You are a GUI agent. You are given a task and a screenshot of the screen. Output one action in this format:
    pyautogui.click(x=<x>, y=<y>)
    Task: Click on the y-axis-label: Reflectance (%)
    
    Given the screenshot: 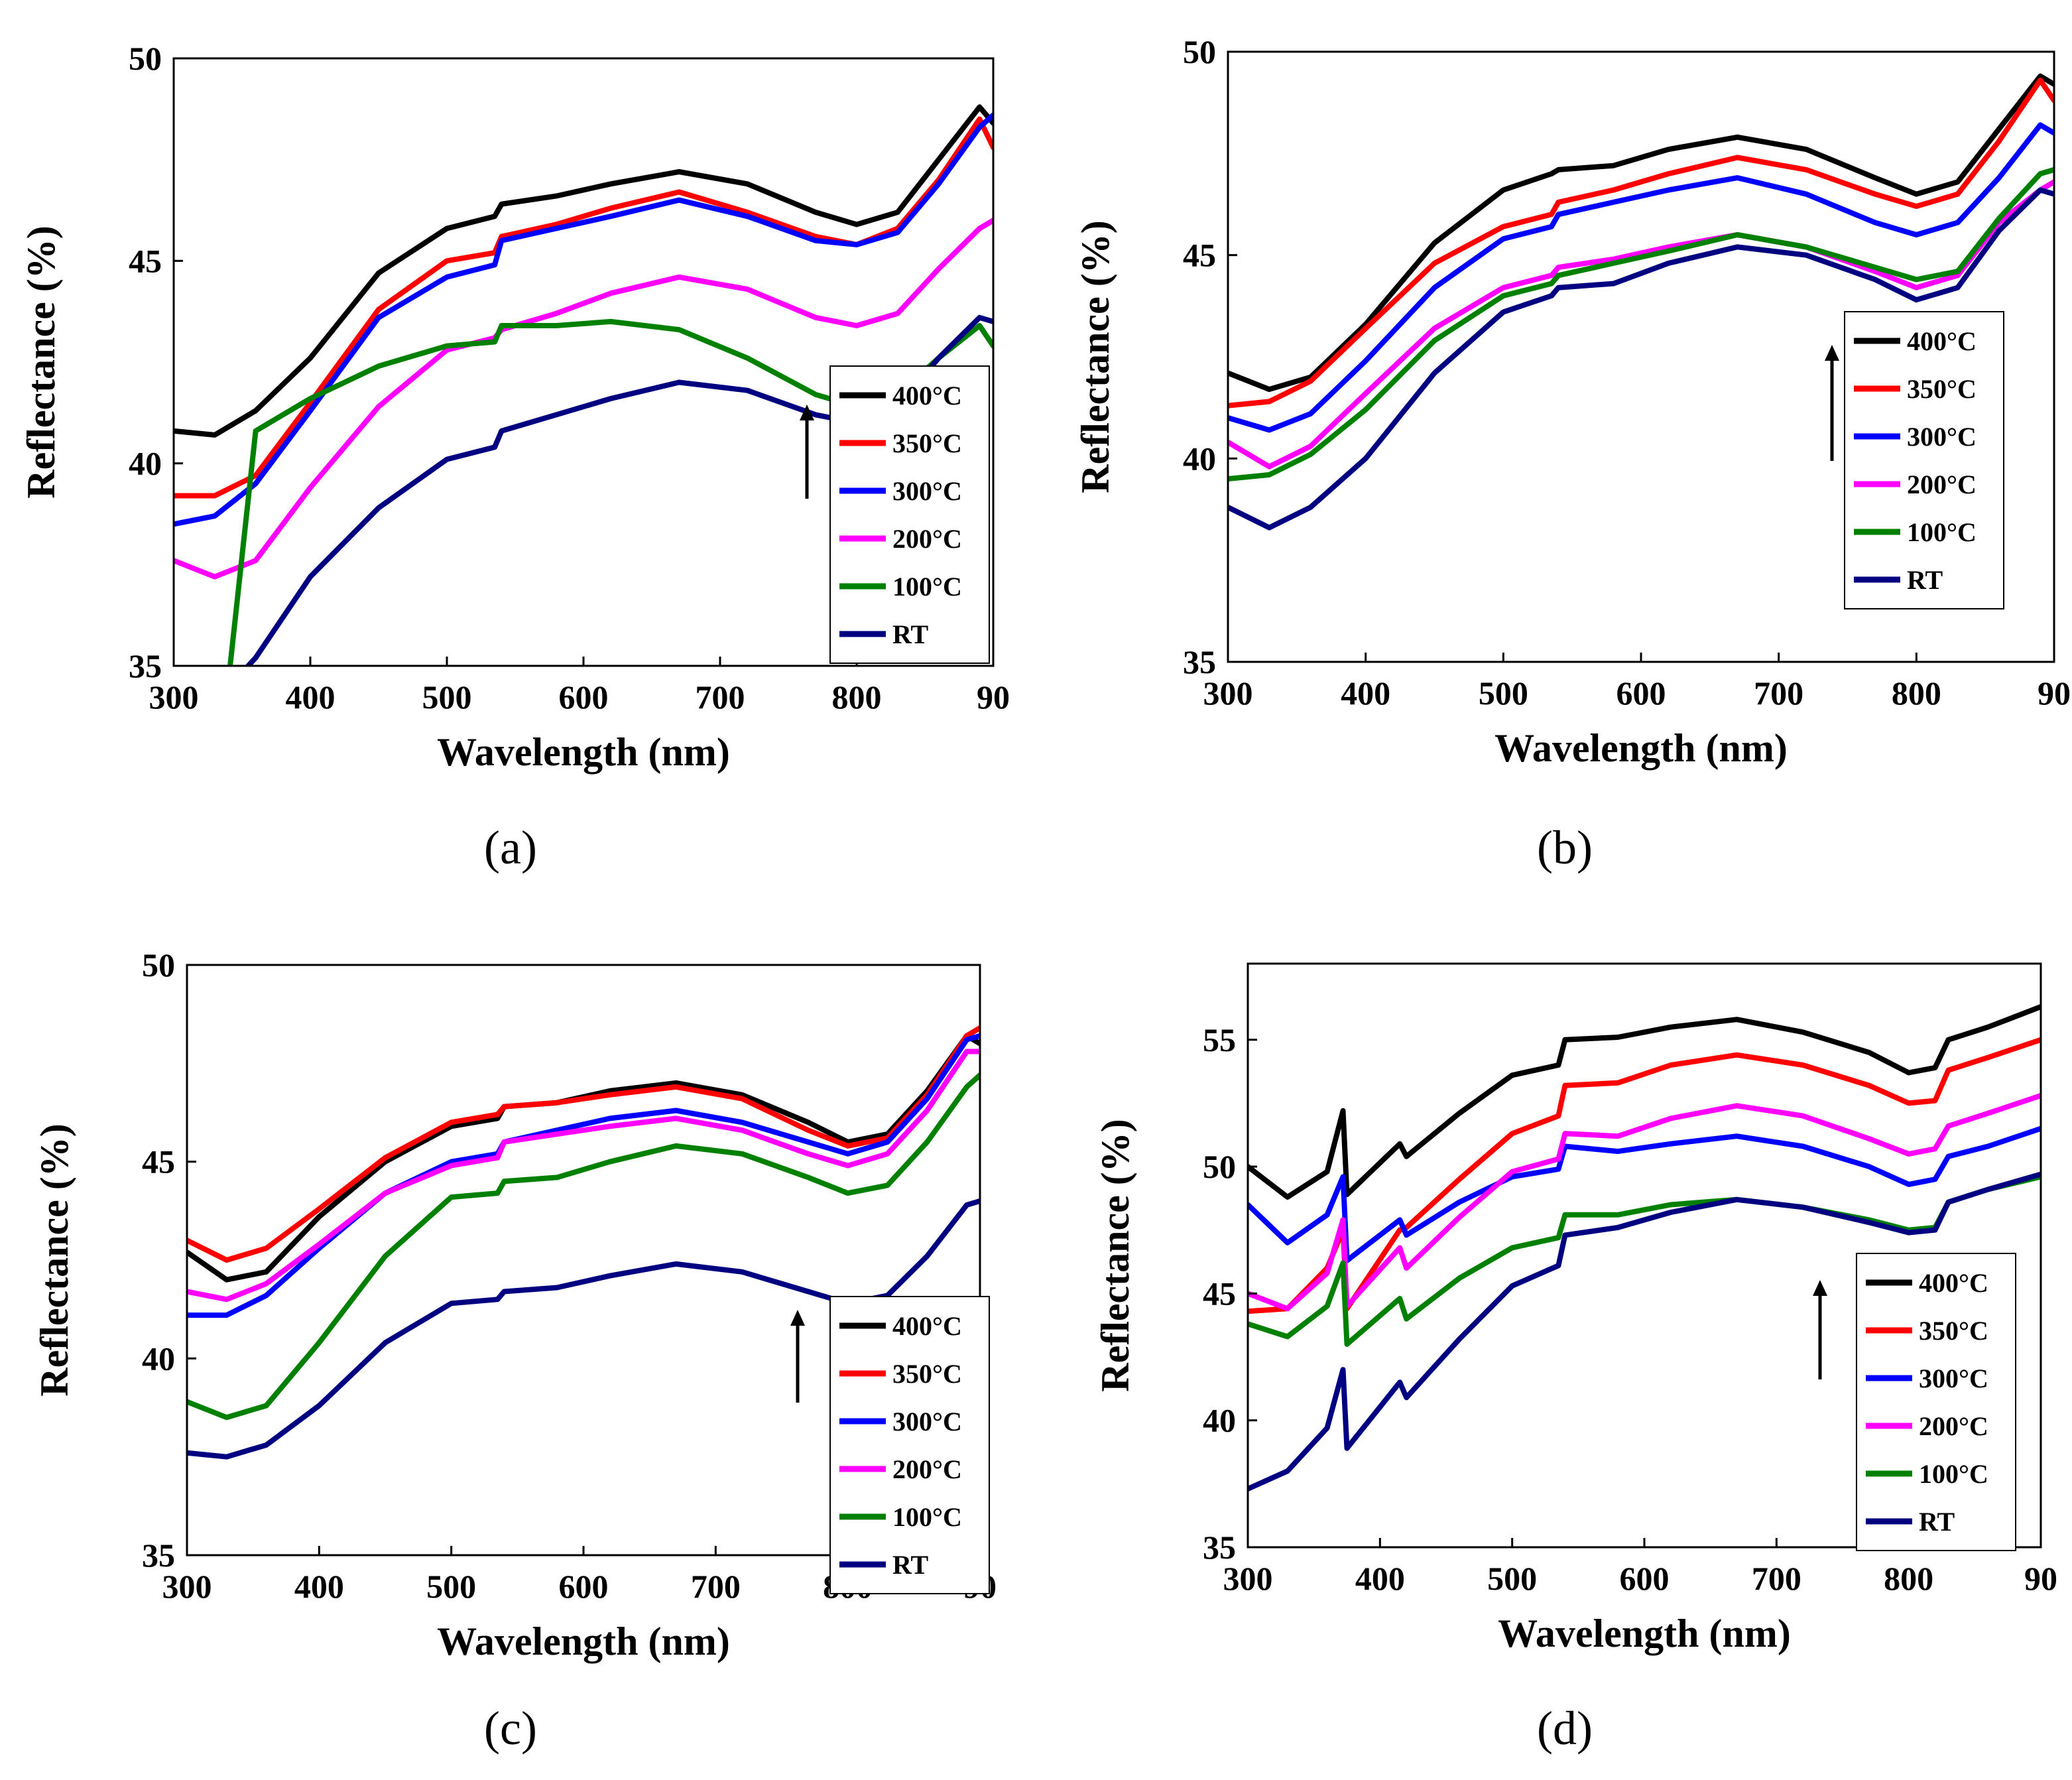 What is the action you would take?
    pyautogui.click(x=1115, y=1255)
    